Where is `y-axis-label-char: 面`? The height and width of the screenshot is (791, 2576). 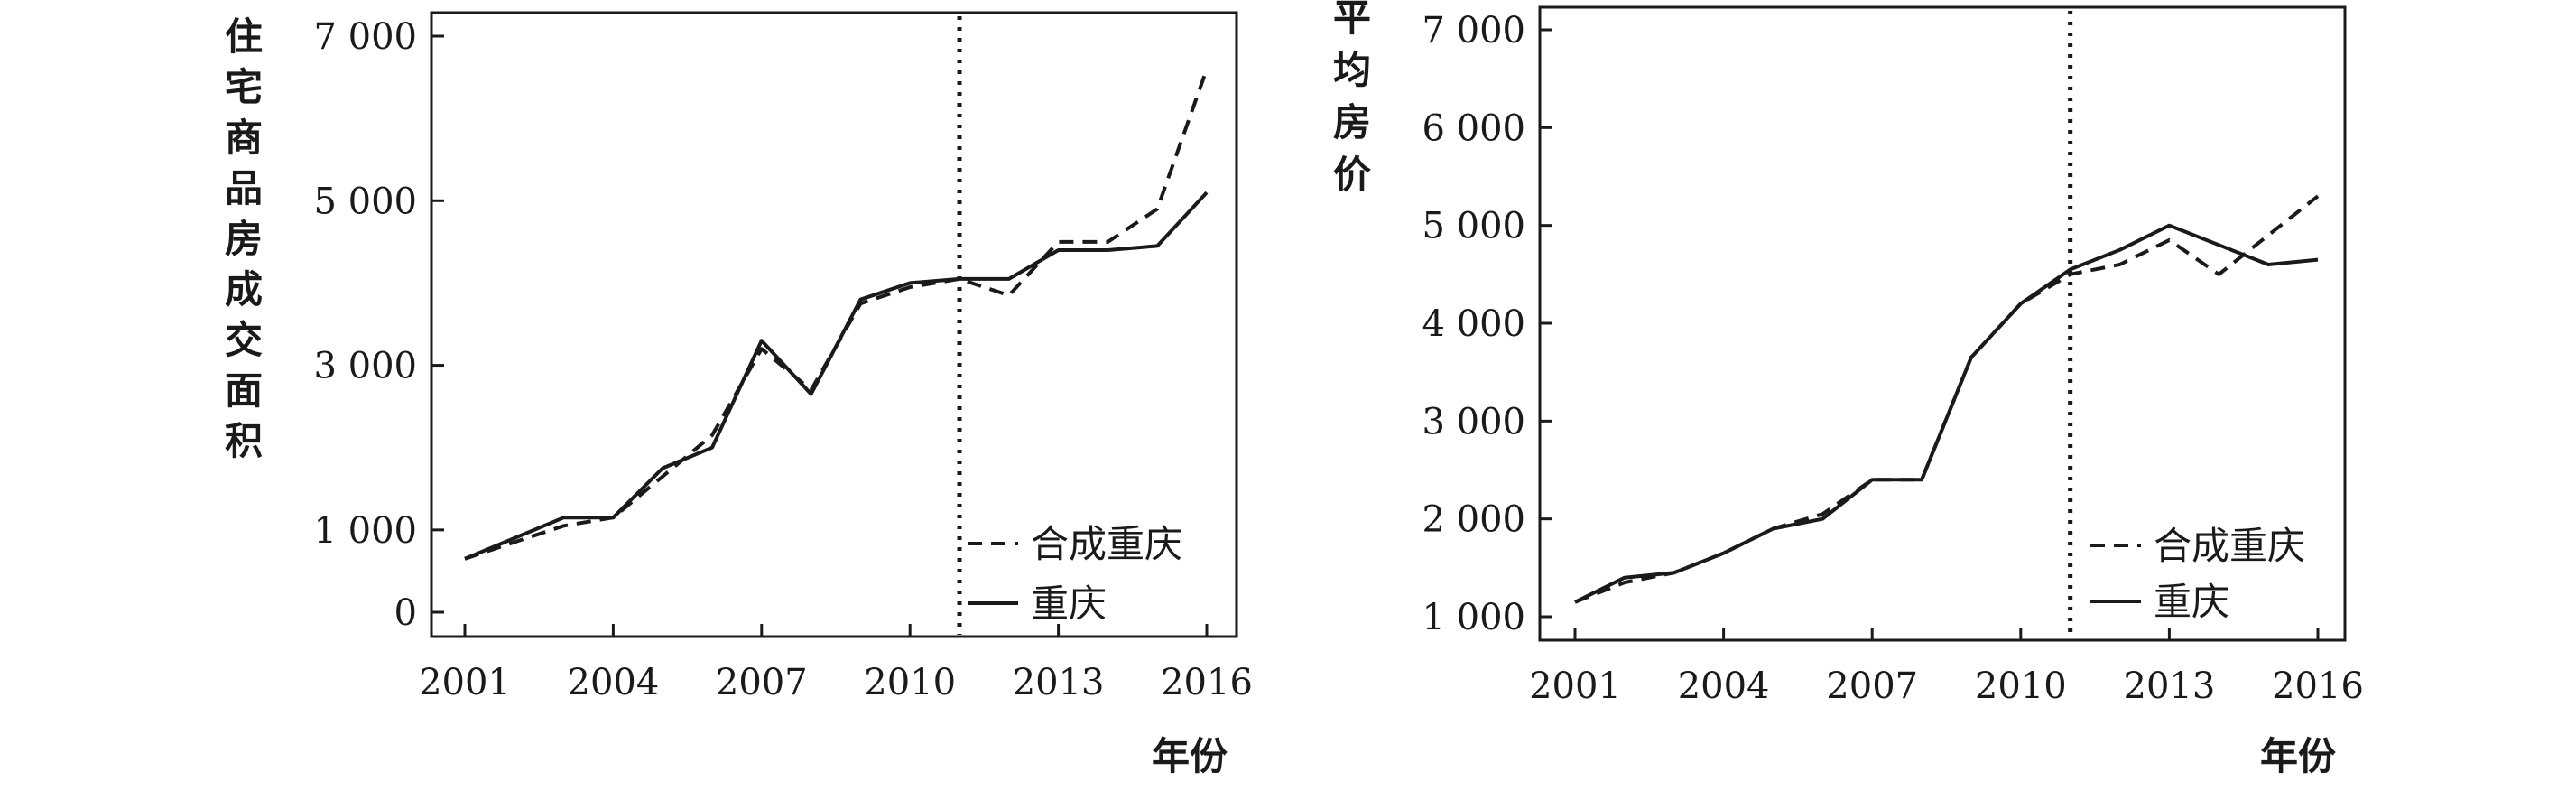 y-axis-label-char: 面 is located at coordinates (244, 391).